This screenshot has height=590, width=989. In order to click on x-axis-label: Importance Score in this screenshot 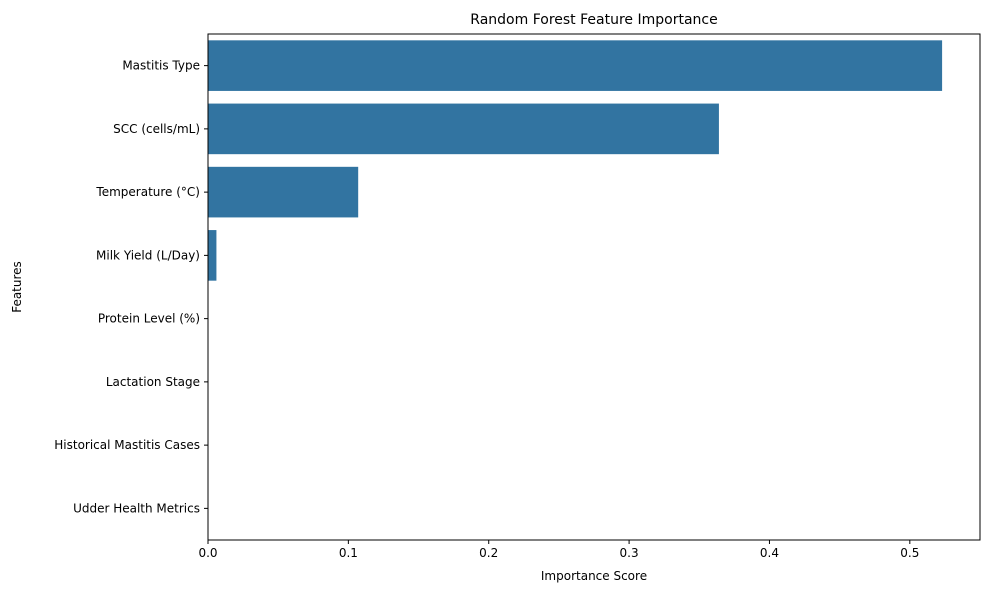, I will do `click(594, 576)`.